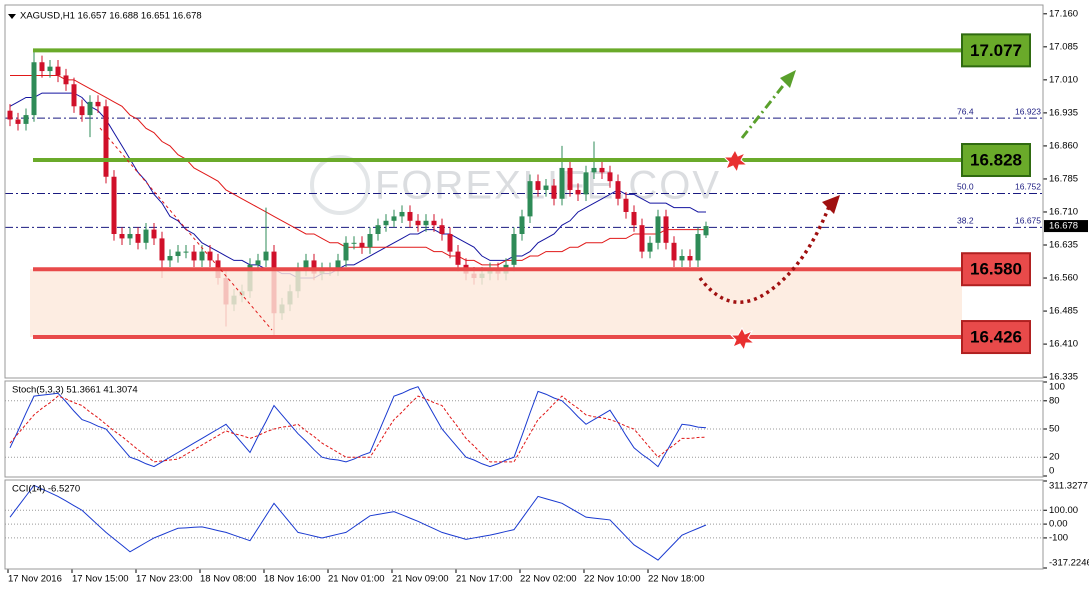 The width and height of the screenshot is (1089, 590). Describe the element at coordinates (1063, 145) in the screenshot. I see `y-tick-label: 16.860` at that location.